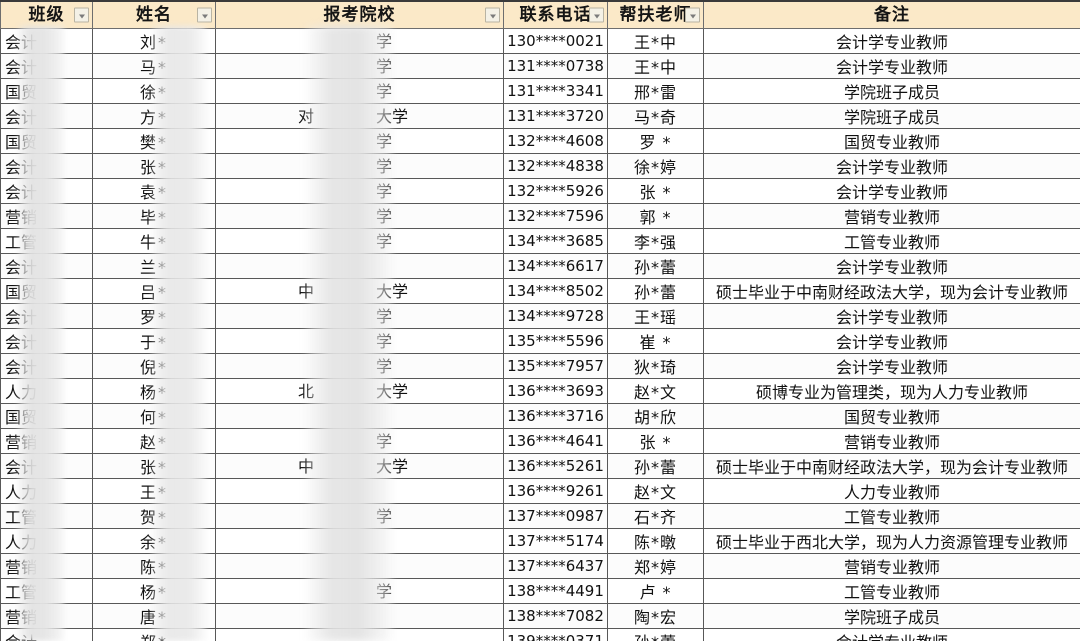  I want to click on table-row: 会计 于* 学 135****5596 崔 * 会计学专业教师, so click(540, 341).